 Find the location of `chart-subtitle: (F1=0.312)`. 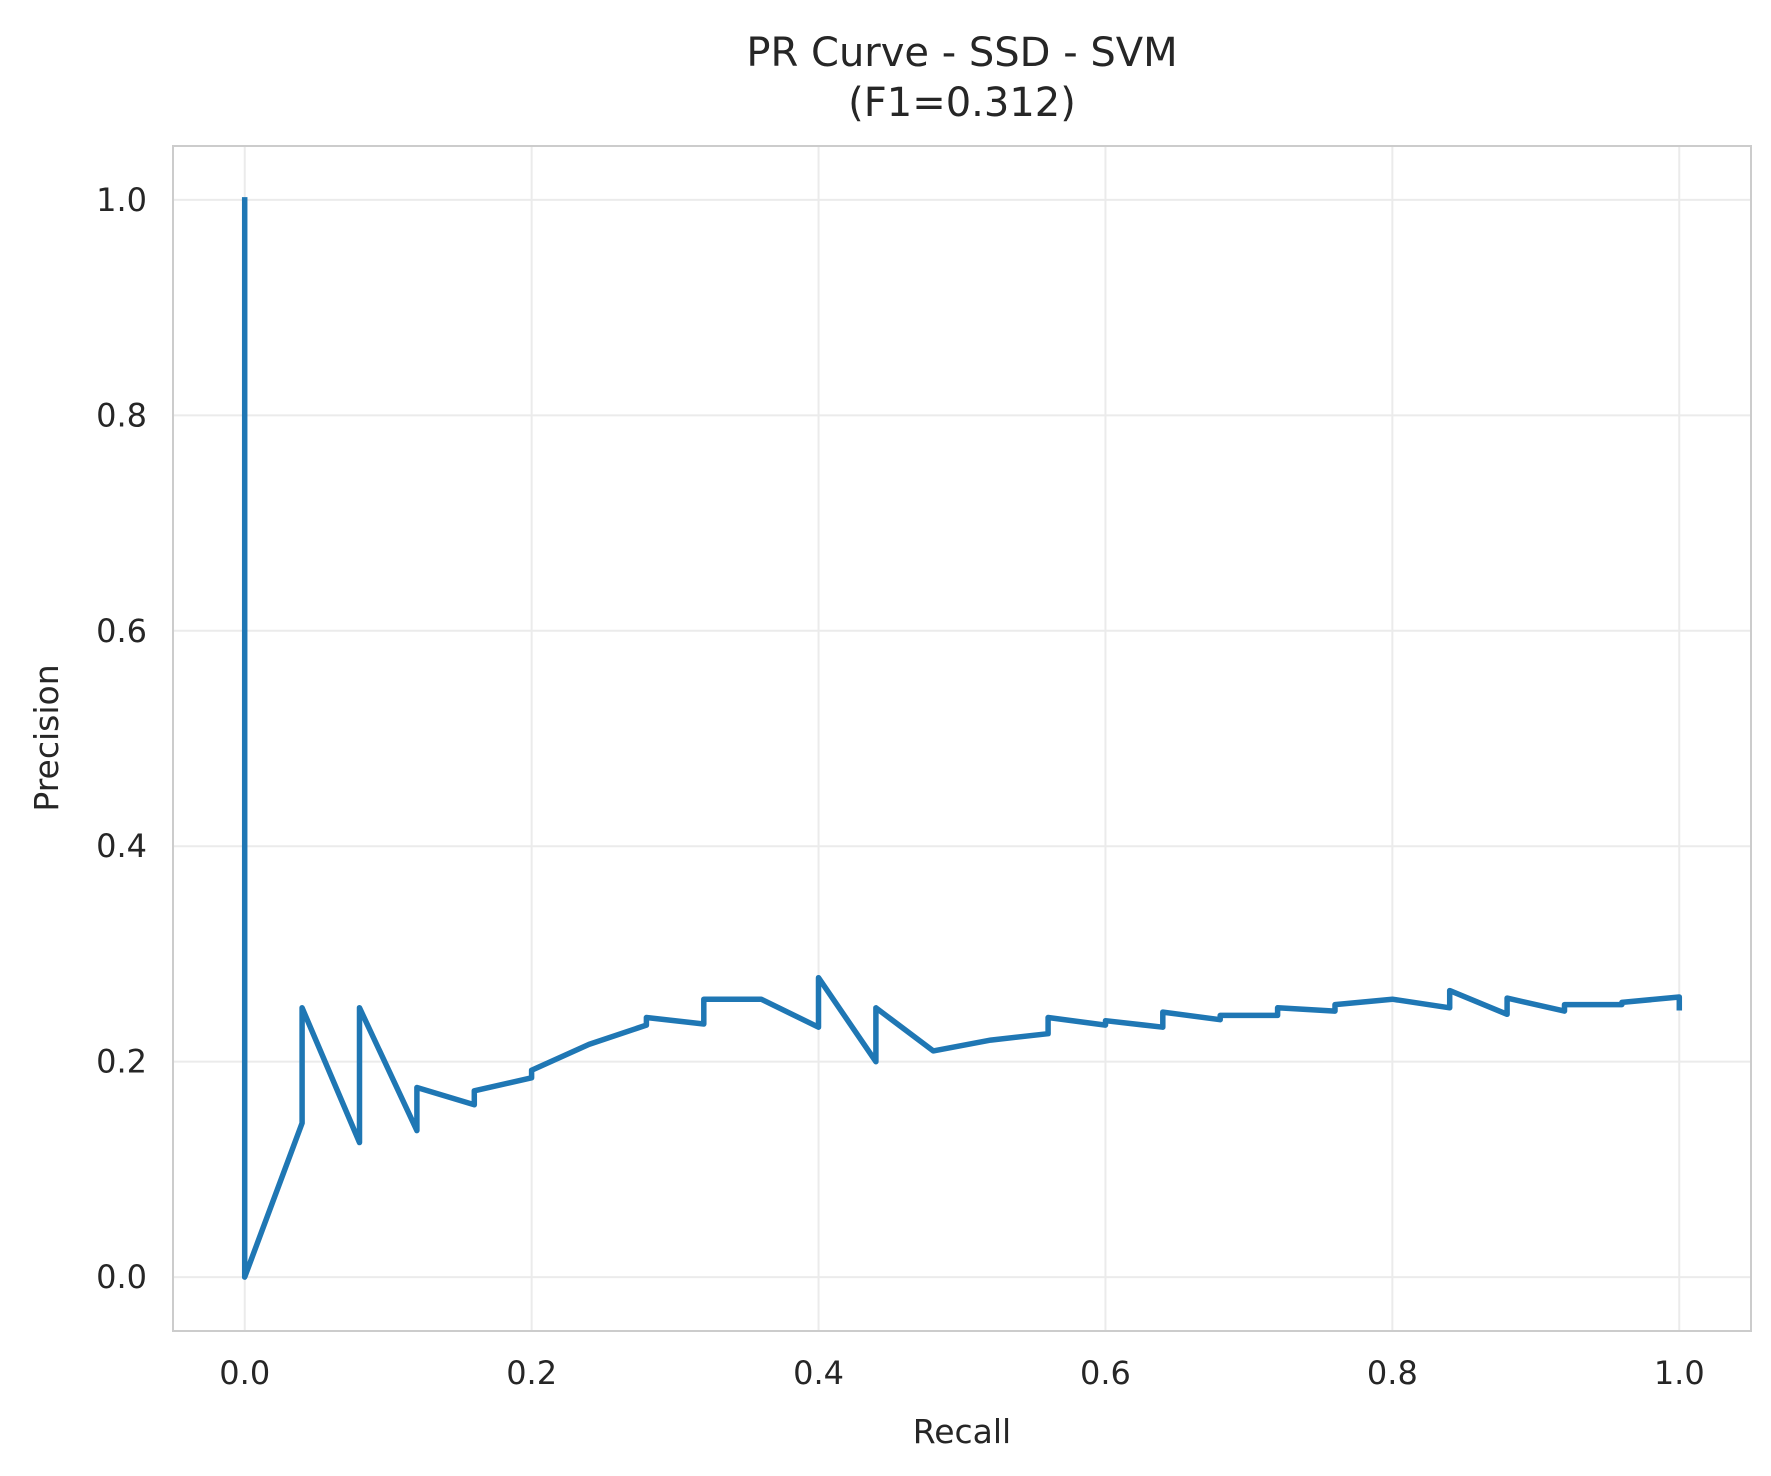

chart-subtitle: (F1=0.312) is located at coordinates (962, 103).